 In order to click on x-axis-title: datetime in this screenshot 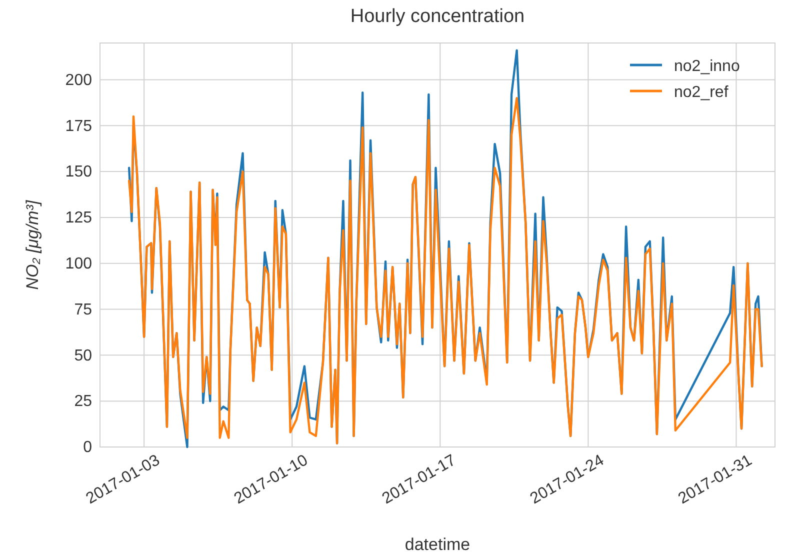, I will do `click(437, 544)`.